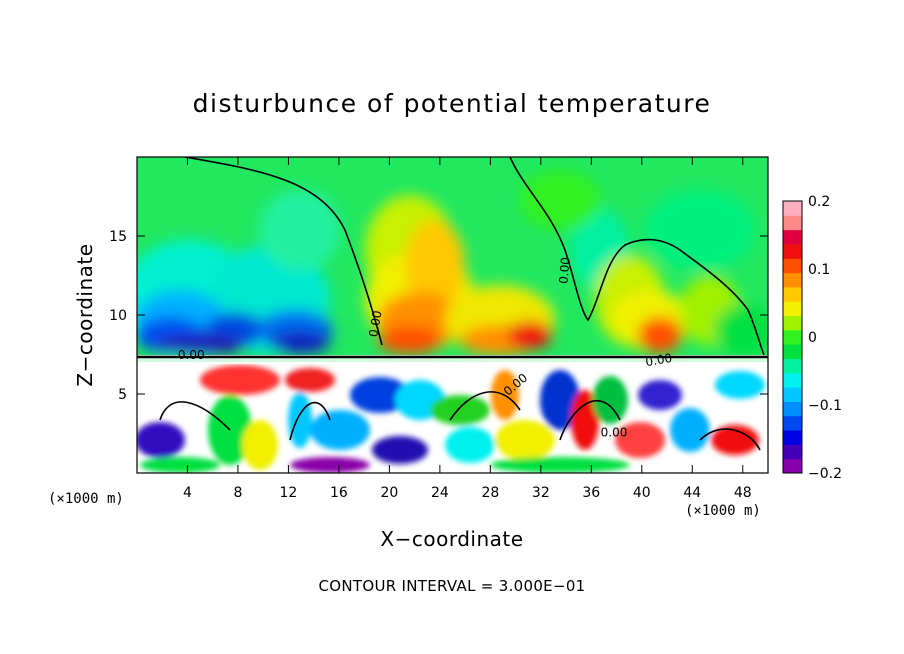 The image size is (904, 654). I want to click on colorbar-tick-label: −0.2, so click(825, 474).